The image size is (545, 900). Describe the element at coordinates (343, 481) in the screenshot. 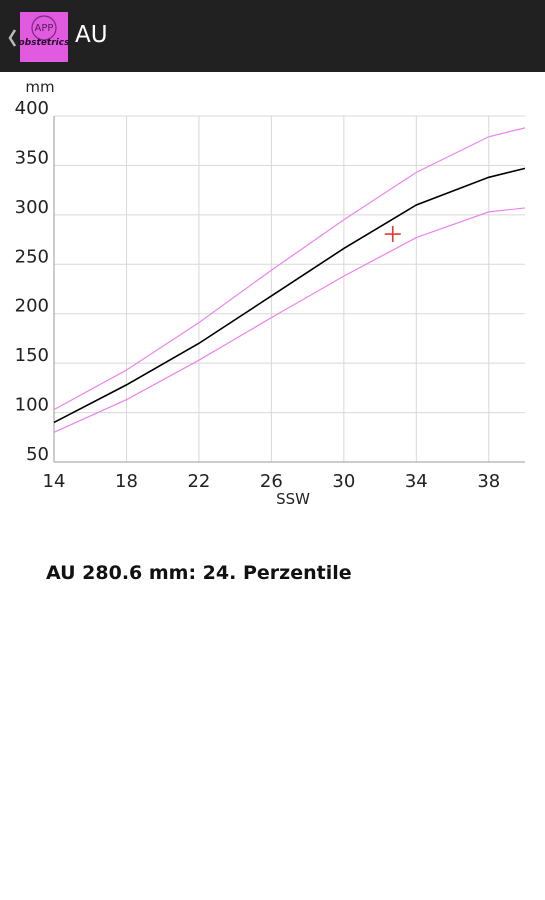

I see `x-tick-label: 30` at that location.